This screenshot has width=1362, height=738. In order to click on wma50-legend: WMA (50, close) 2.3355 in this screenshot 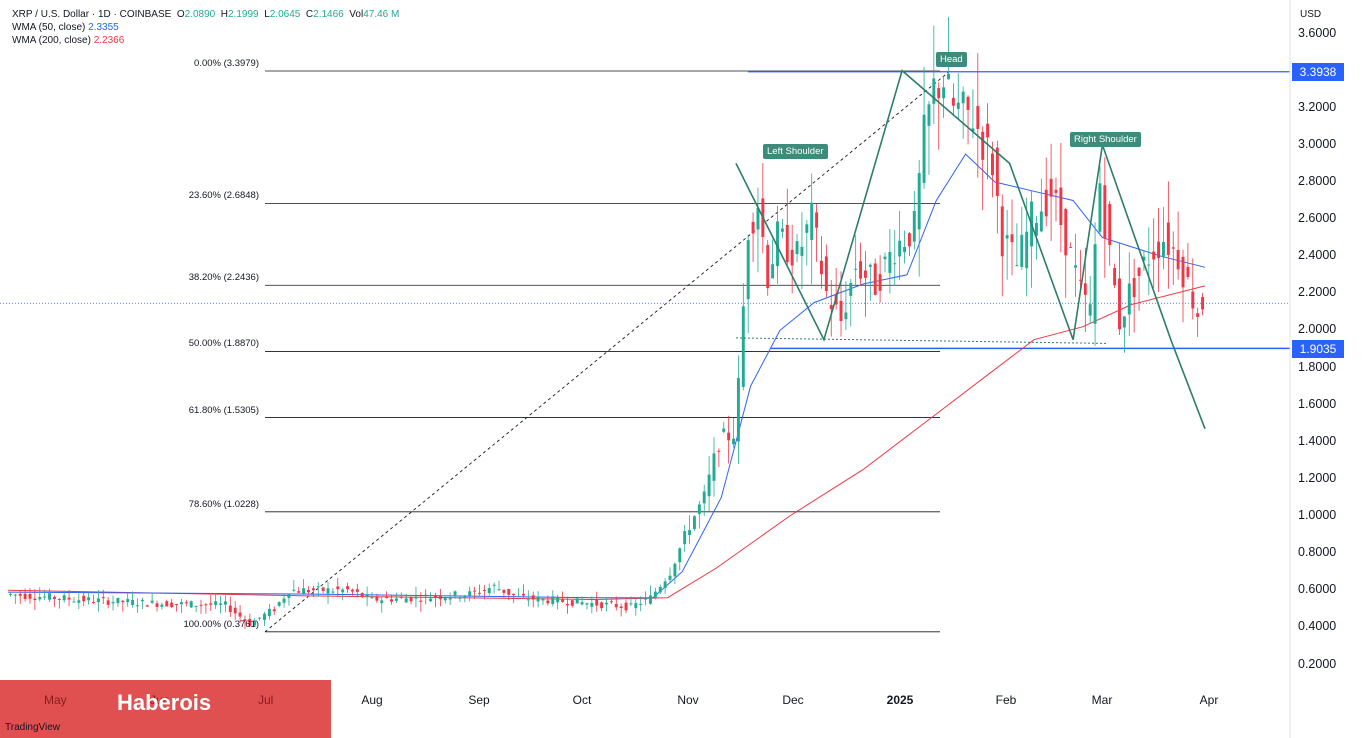, I will do `click(65, 27)`.